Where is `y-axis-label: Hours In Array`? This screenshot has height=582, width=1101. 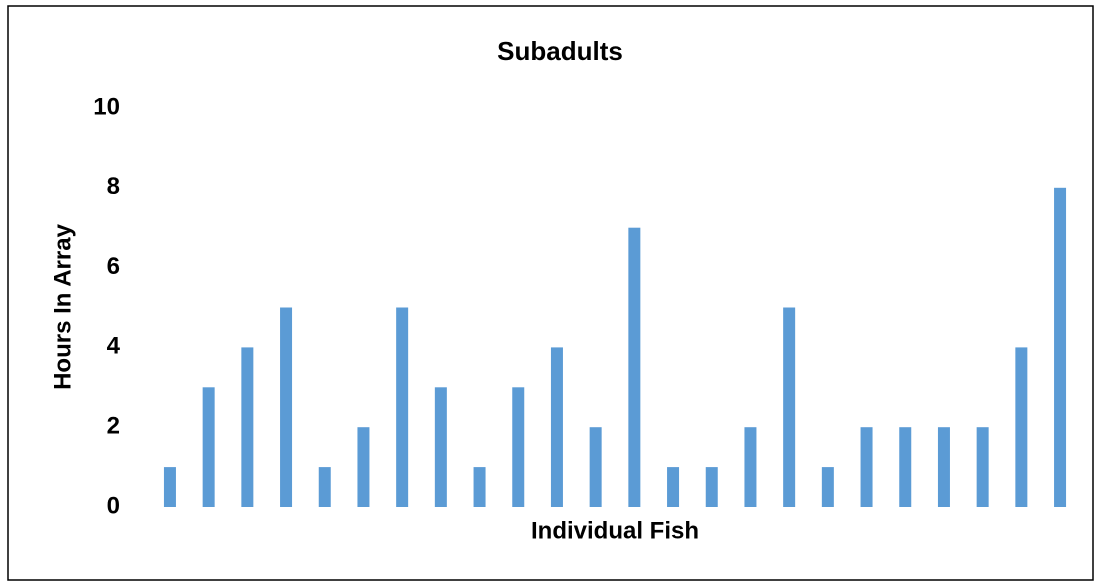
y-axis-label: Hours In Array is located at coordinates (62, 306).